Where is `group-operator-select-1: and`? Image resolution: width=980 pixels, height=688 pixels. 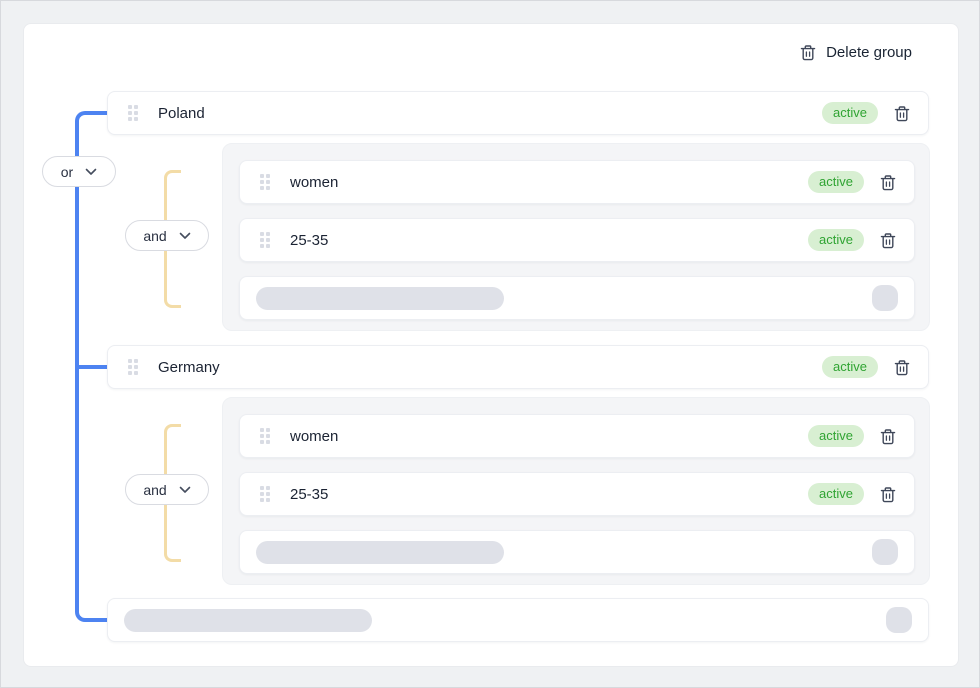
group-operator-select-1: and is located at coordinates (167, 235).